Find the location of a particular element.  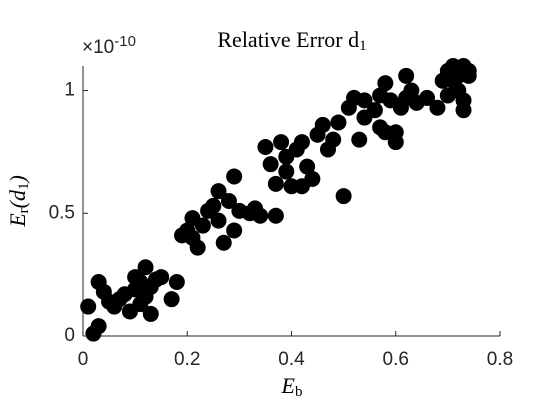

y-tick-label: 0.5 is located at coordinates (62, 212).